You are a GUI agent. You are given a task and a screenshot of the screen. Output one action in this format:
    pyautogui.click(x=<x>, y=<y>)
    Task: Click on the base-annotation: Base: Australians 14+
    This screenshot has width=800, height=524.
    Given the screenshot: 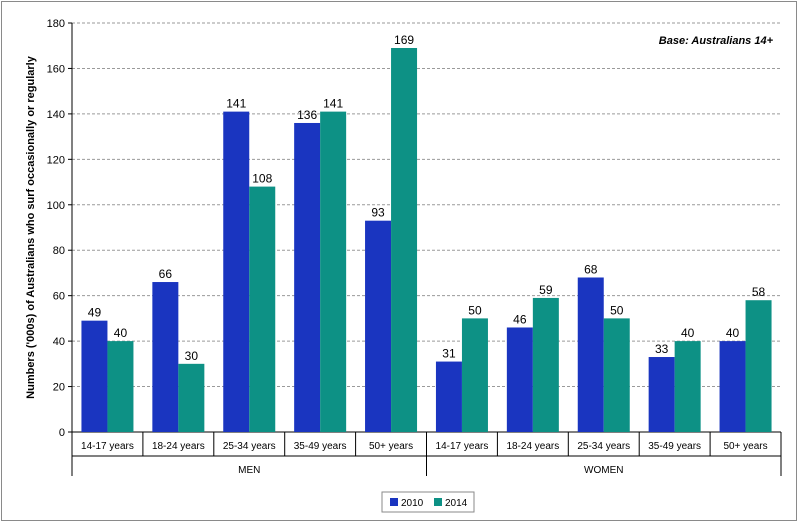 What is the action you would take?
    pyautogui.click(x=716, y=41)
    